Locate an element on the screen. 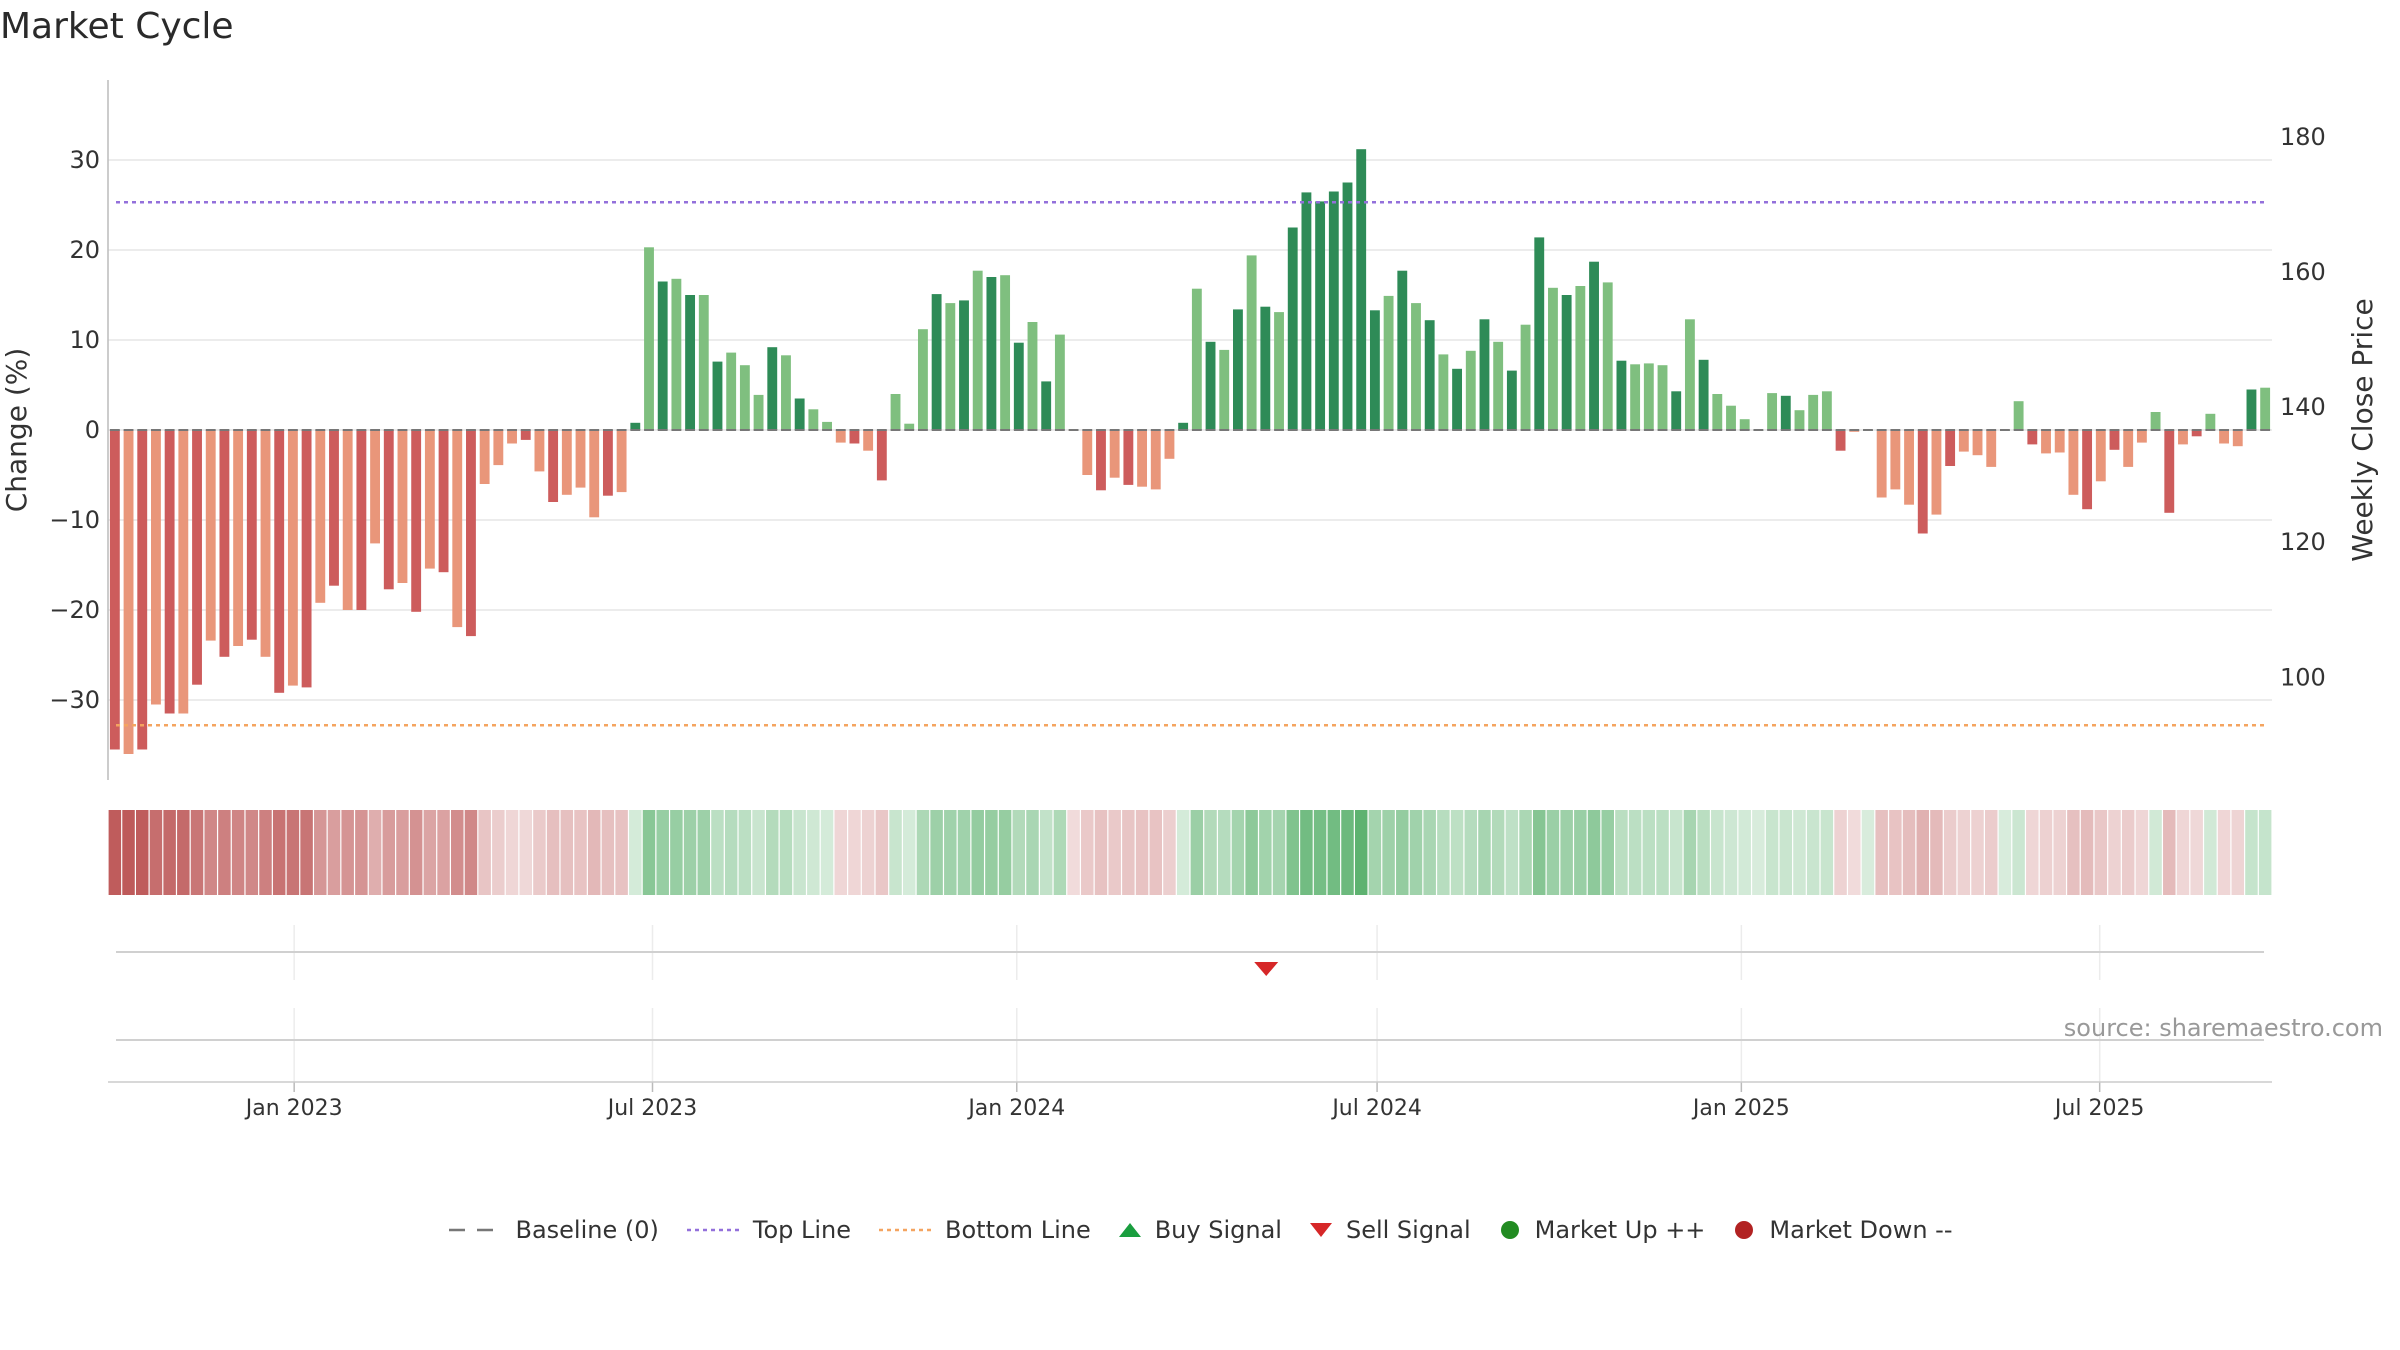  legend-item: Market Up ++ is located at coordinates (1601, 1230).